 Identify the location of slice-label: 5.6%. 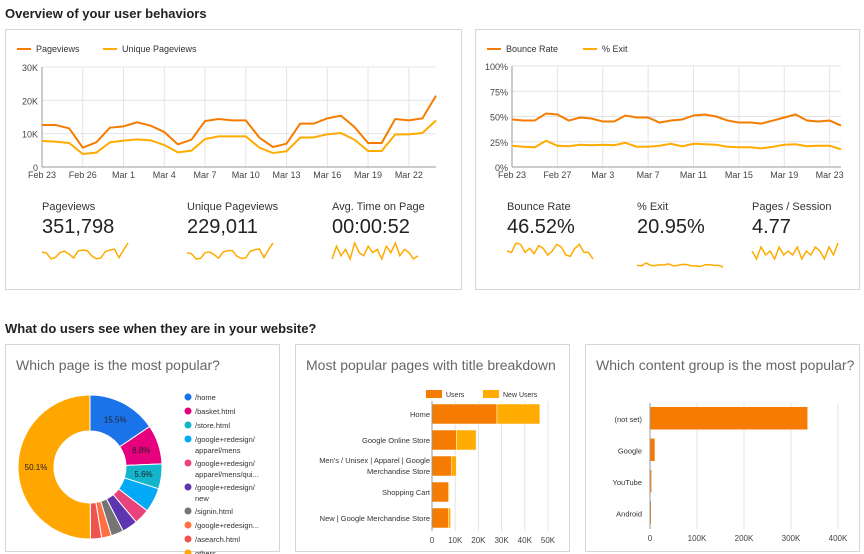
(143, 474).